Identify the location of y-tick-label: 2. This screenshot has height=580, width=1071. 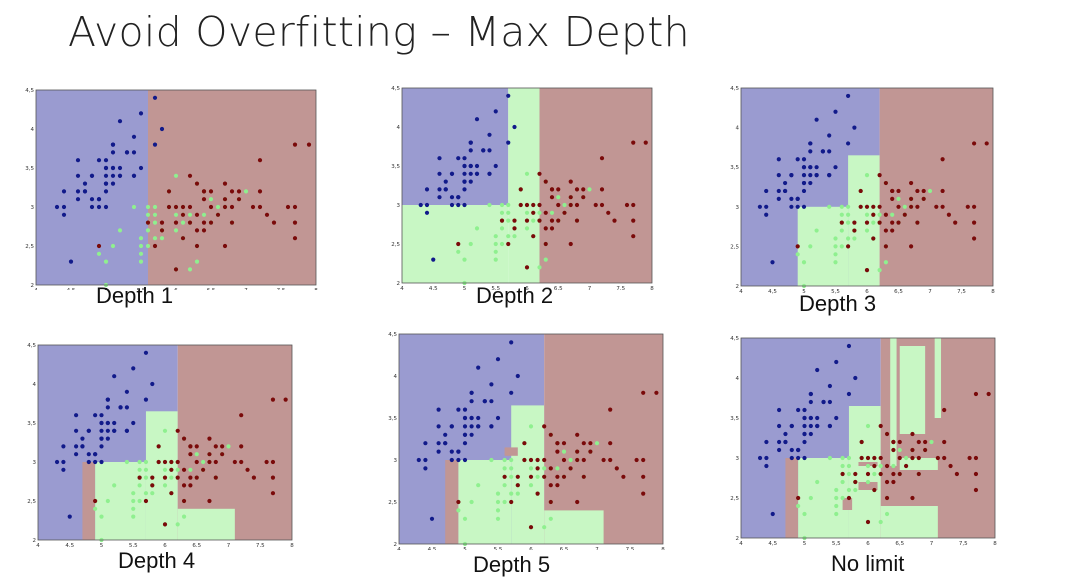
(738, 539).